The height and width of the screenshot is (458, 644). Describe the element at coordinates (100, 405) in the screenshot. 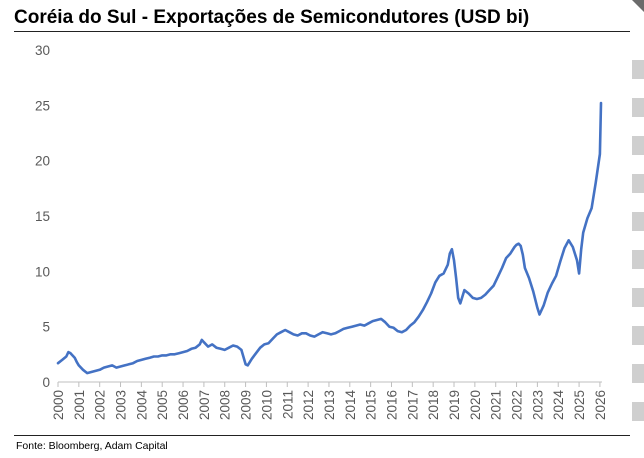

I see `x-tick-label: 2002` at that location.